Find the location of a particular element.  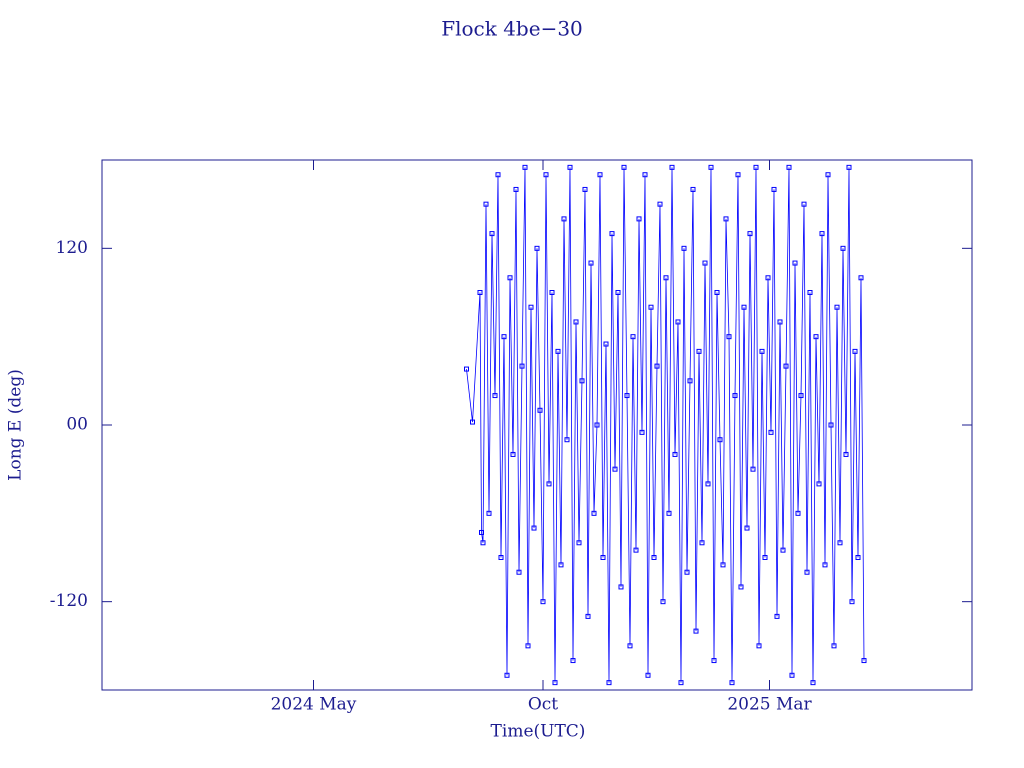

chart-title: Flock 4be−30 is located at coordinates (512, 29).